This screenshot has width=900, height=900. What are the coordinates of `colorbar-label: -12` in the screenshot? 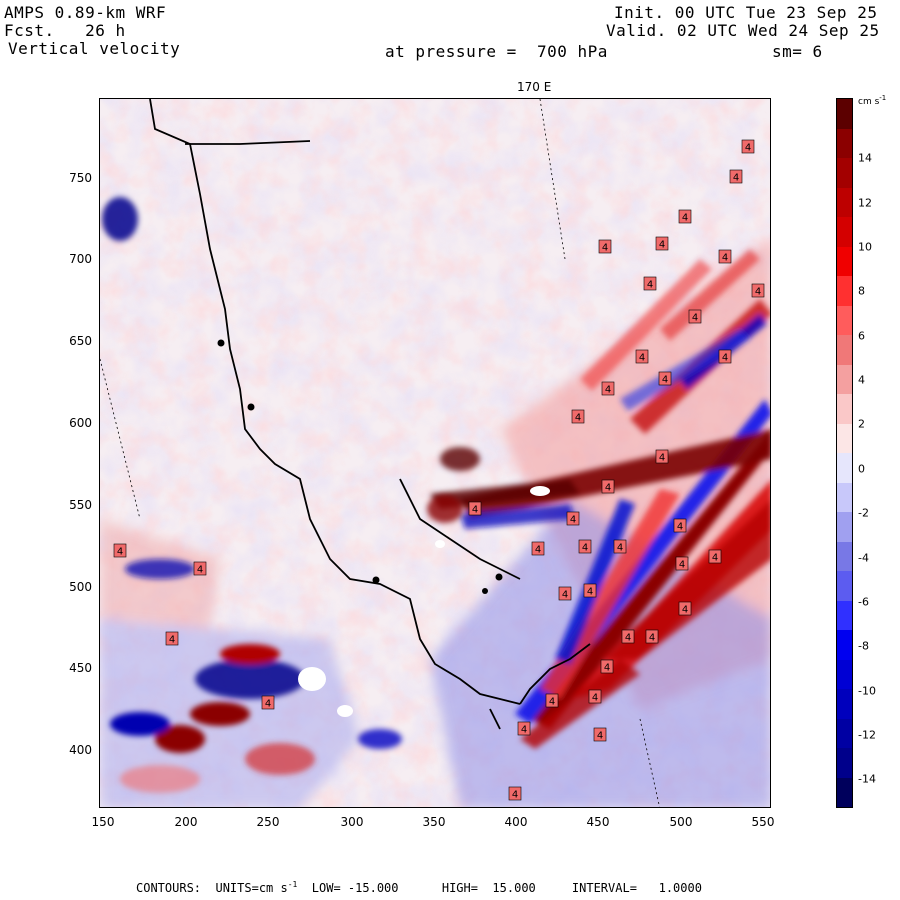 It's located at (867, 735).